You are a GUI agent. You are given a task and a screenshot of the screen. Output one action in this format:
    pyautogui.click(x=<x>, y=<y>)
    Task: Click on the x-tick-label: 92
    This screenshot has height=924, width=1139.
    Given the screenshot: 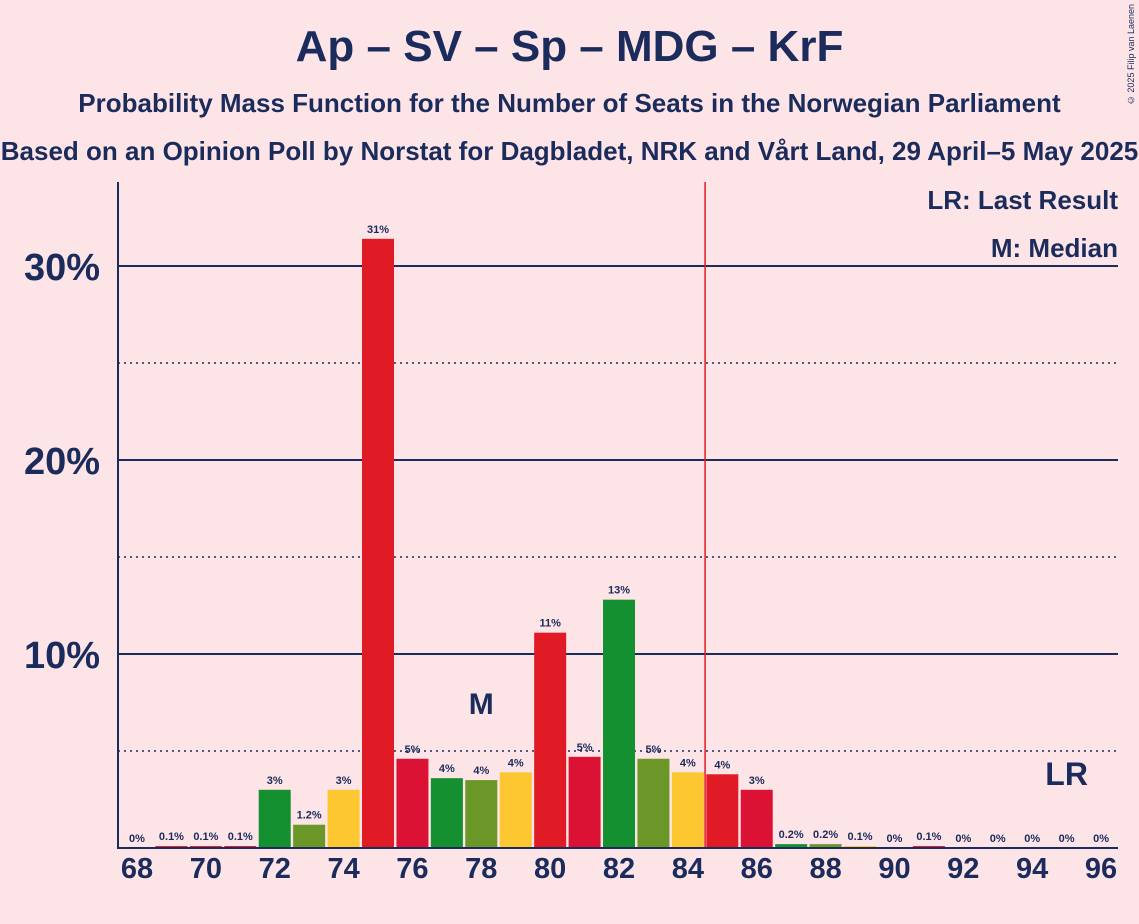 What is the action you would take?
    pyautogui.click(x=963, y=869)
    